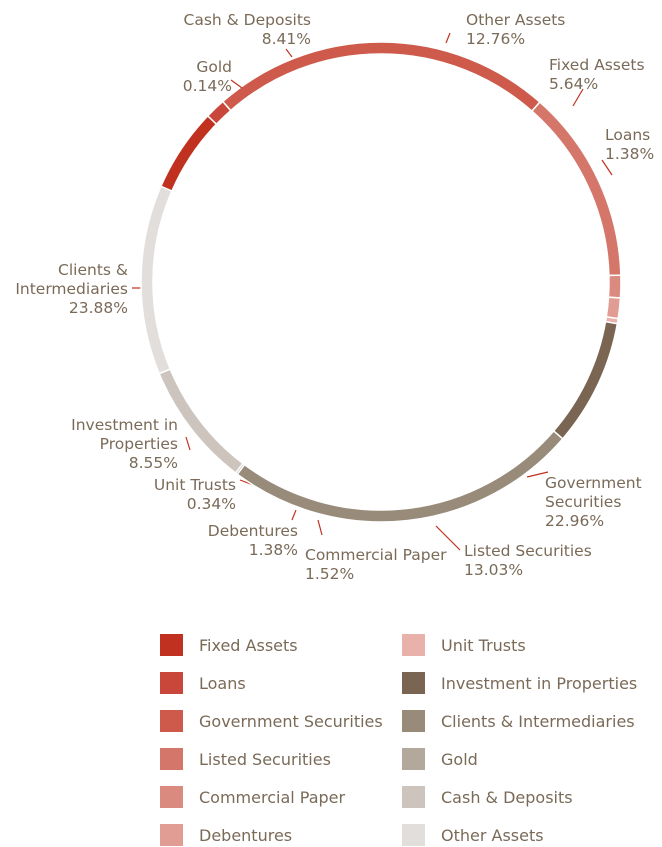  What do you see at coordinates (507, 797) in the screenshot?
I see `legend-label: Cash & Deposits` at bounding box center [507, 797].